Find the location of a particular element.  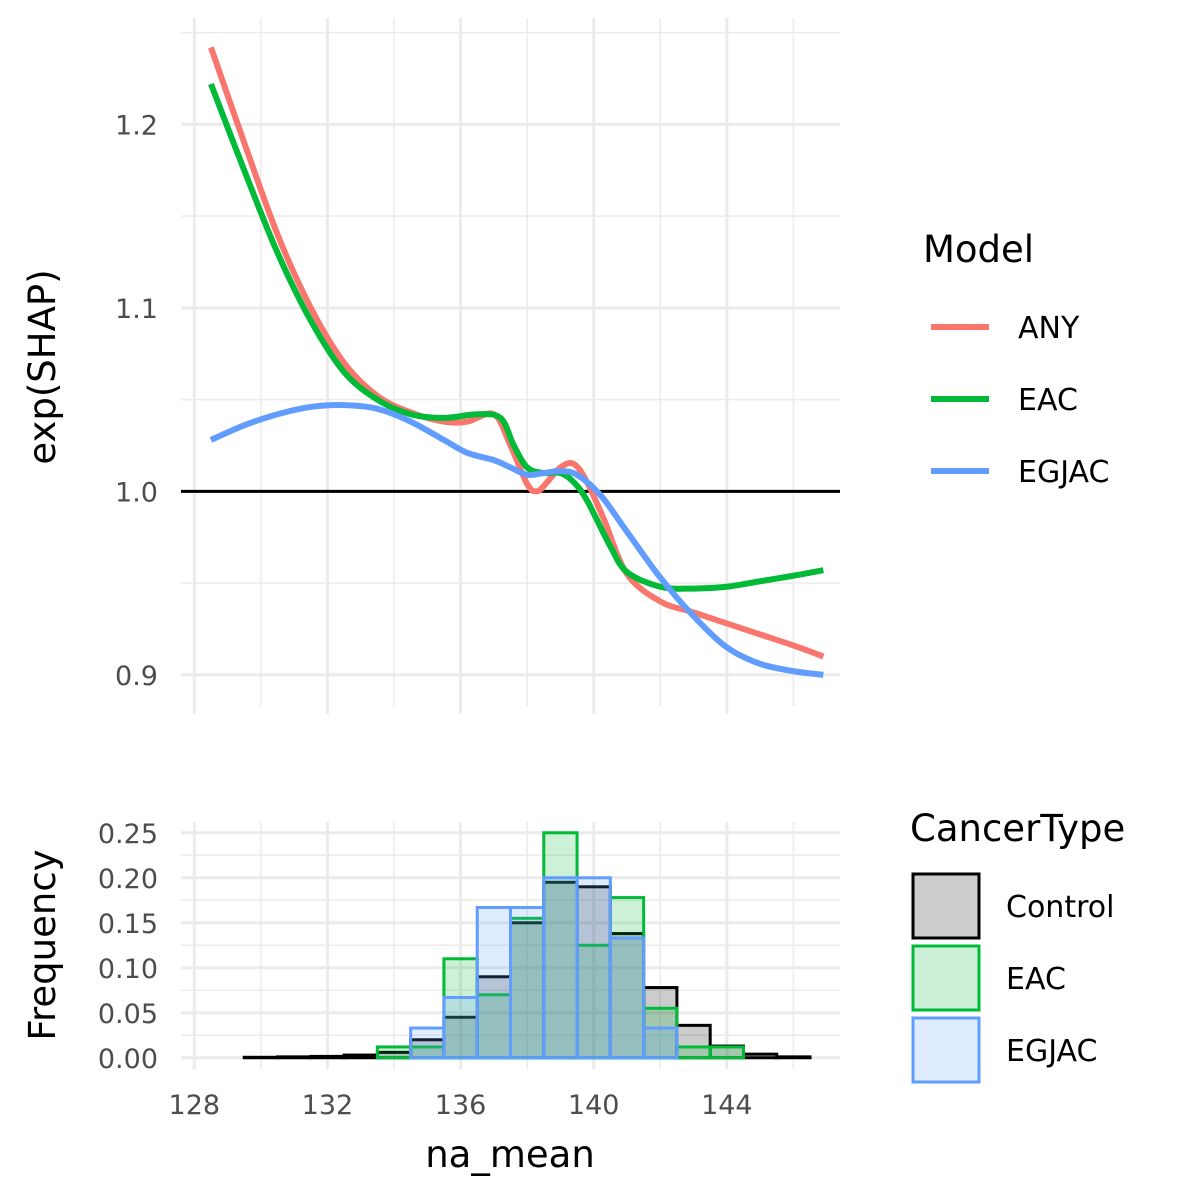

y-tick-label: 0.9 is located at coordinates (136, 676).